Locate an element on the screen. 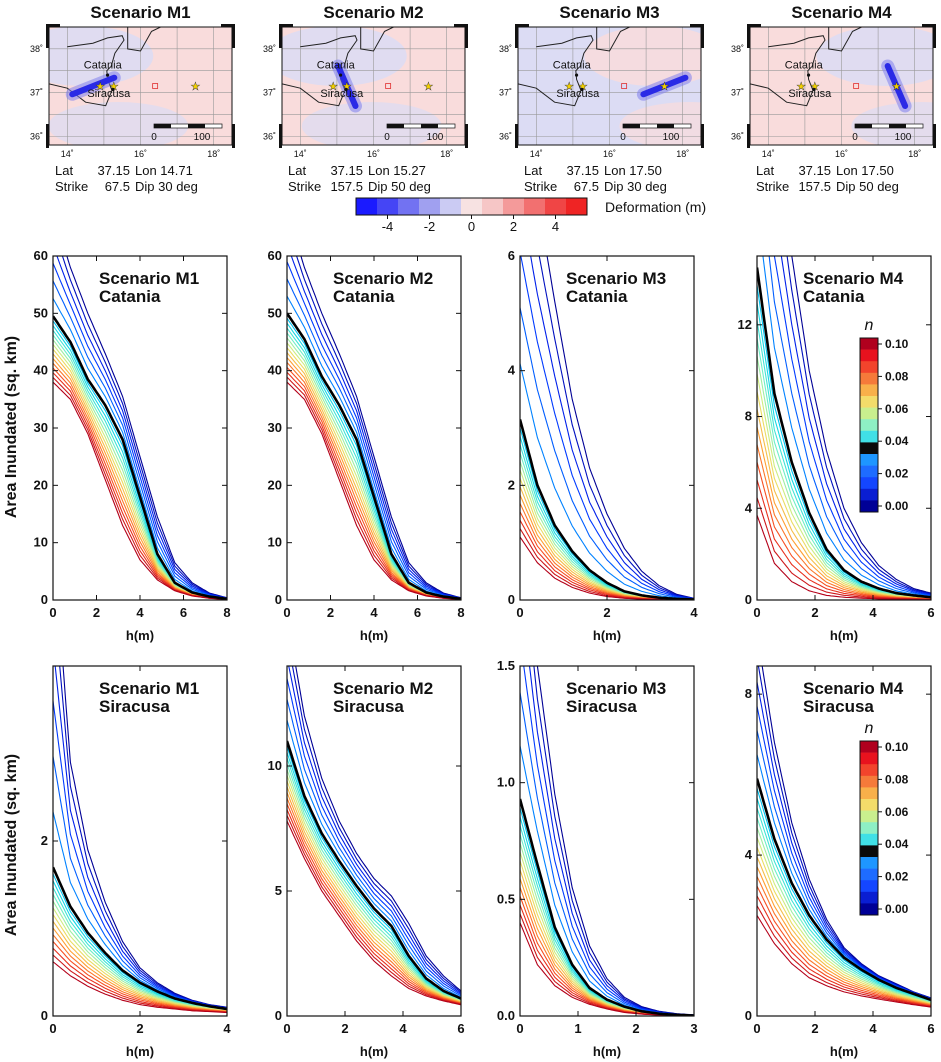 Image resolution: width=941 pixels, height=1062 pixels. scale-bar-segment is located at coordinates (162, 126).